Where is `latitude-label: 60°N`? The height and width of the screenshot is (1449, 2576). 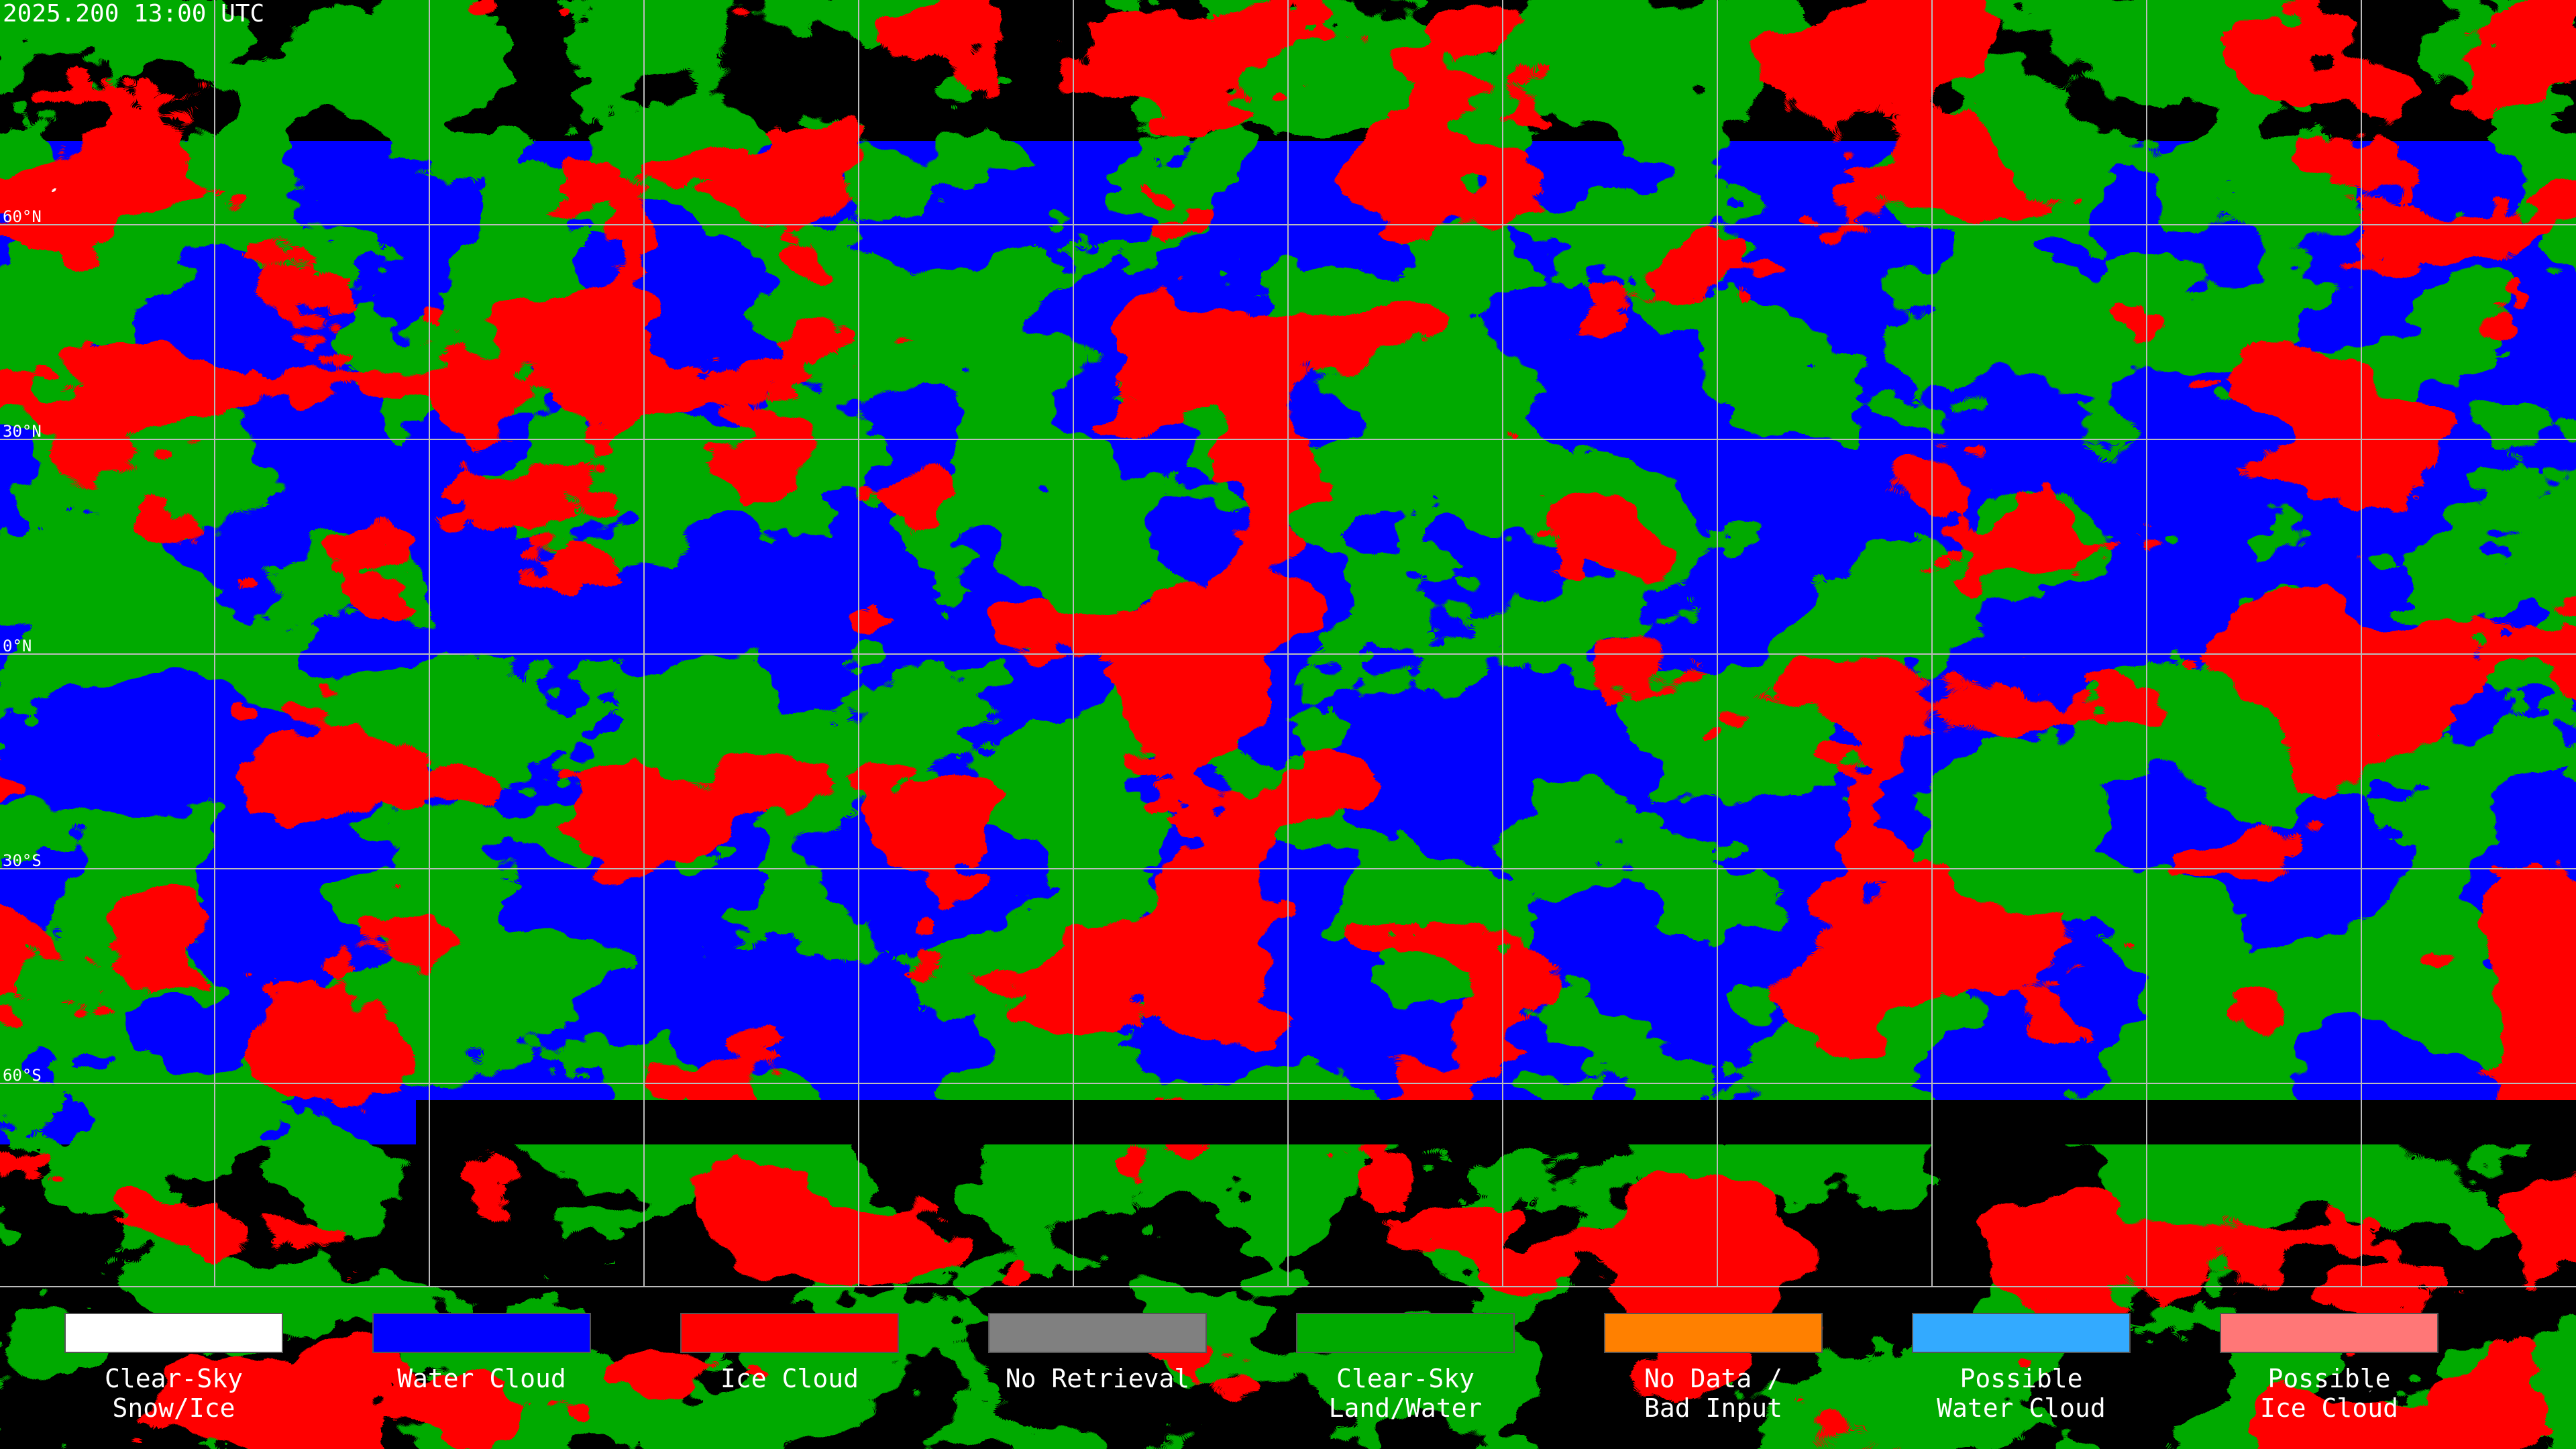
latitude-label: 60°N is located at coordinates (22, 216).